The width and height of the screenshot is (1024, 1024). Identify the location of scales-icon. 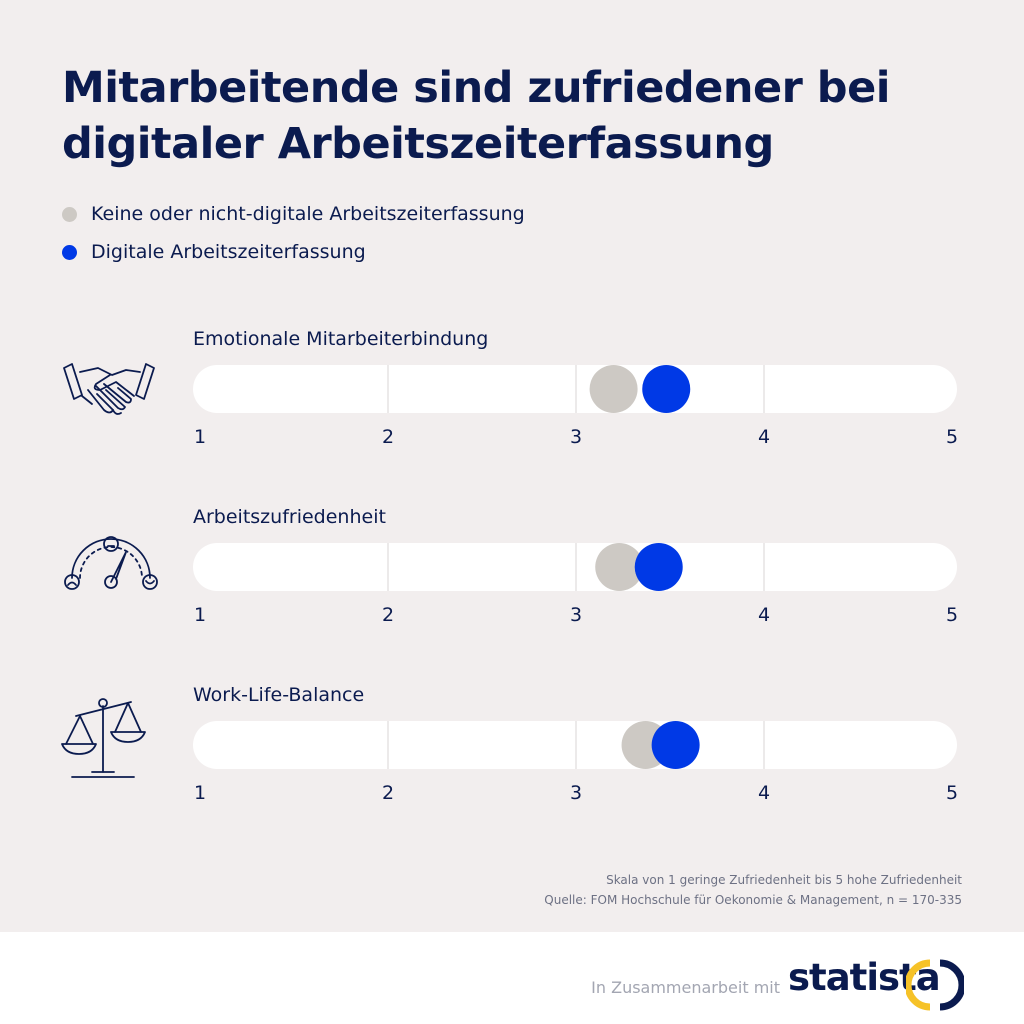
(103, 738).